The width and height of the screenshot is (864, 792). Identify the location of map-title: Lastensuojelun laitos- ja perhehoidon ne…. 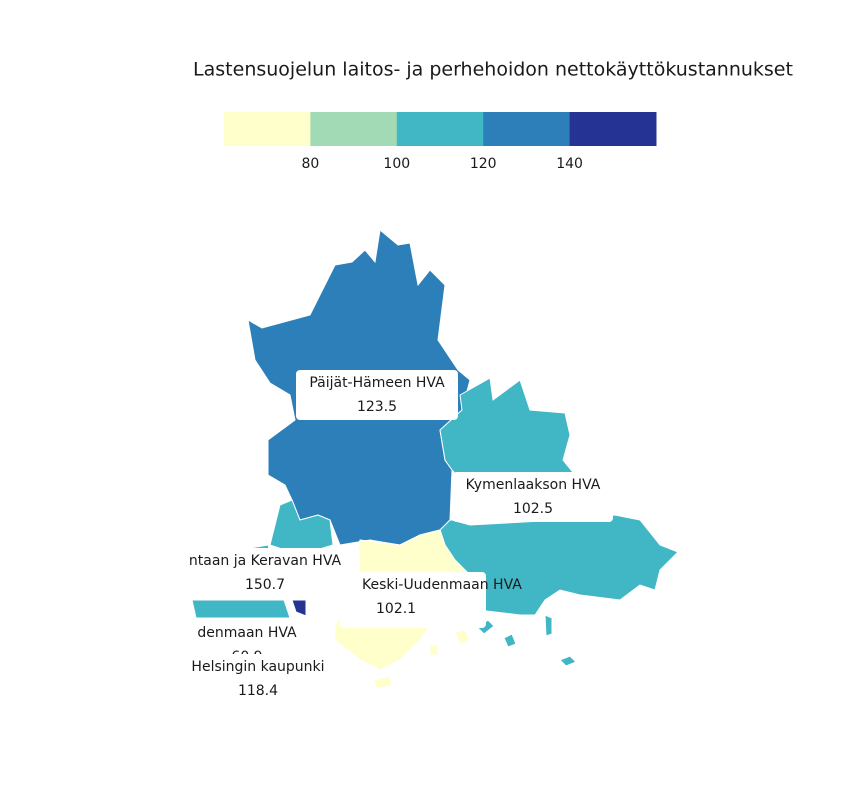
(493, 70).